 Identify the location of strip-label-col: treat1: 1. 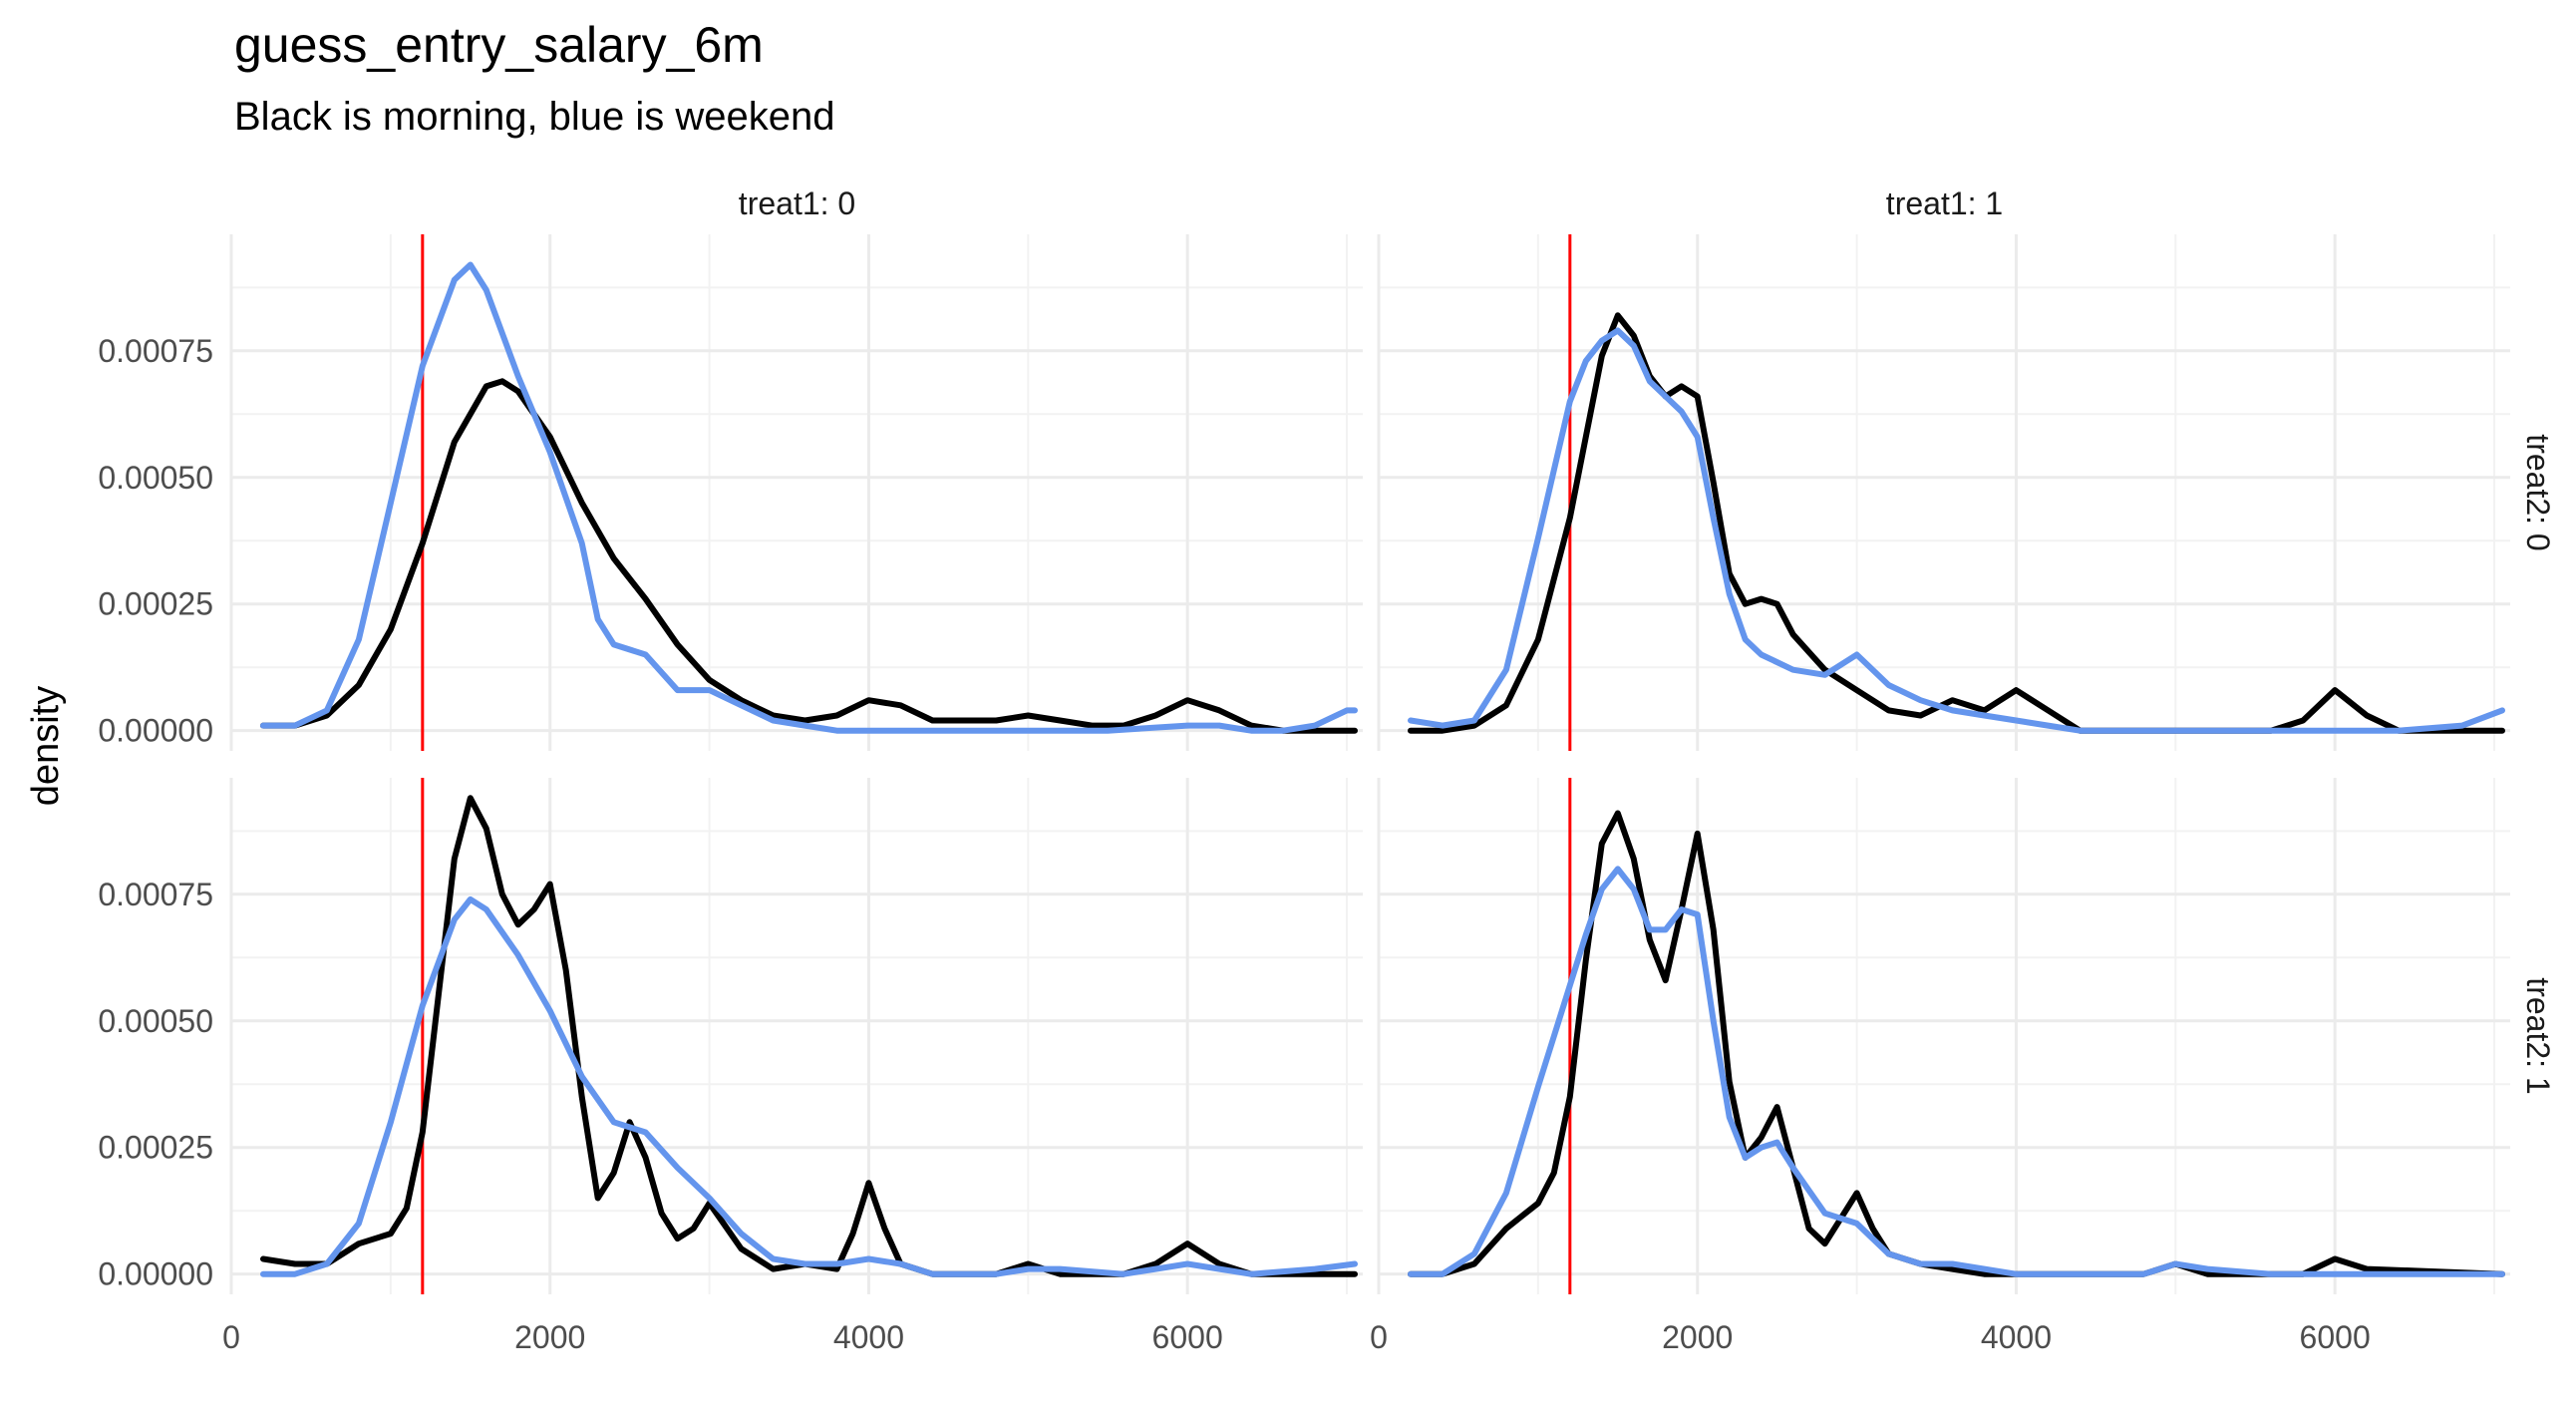
(1944, 203).